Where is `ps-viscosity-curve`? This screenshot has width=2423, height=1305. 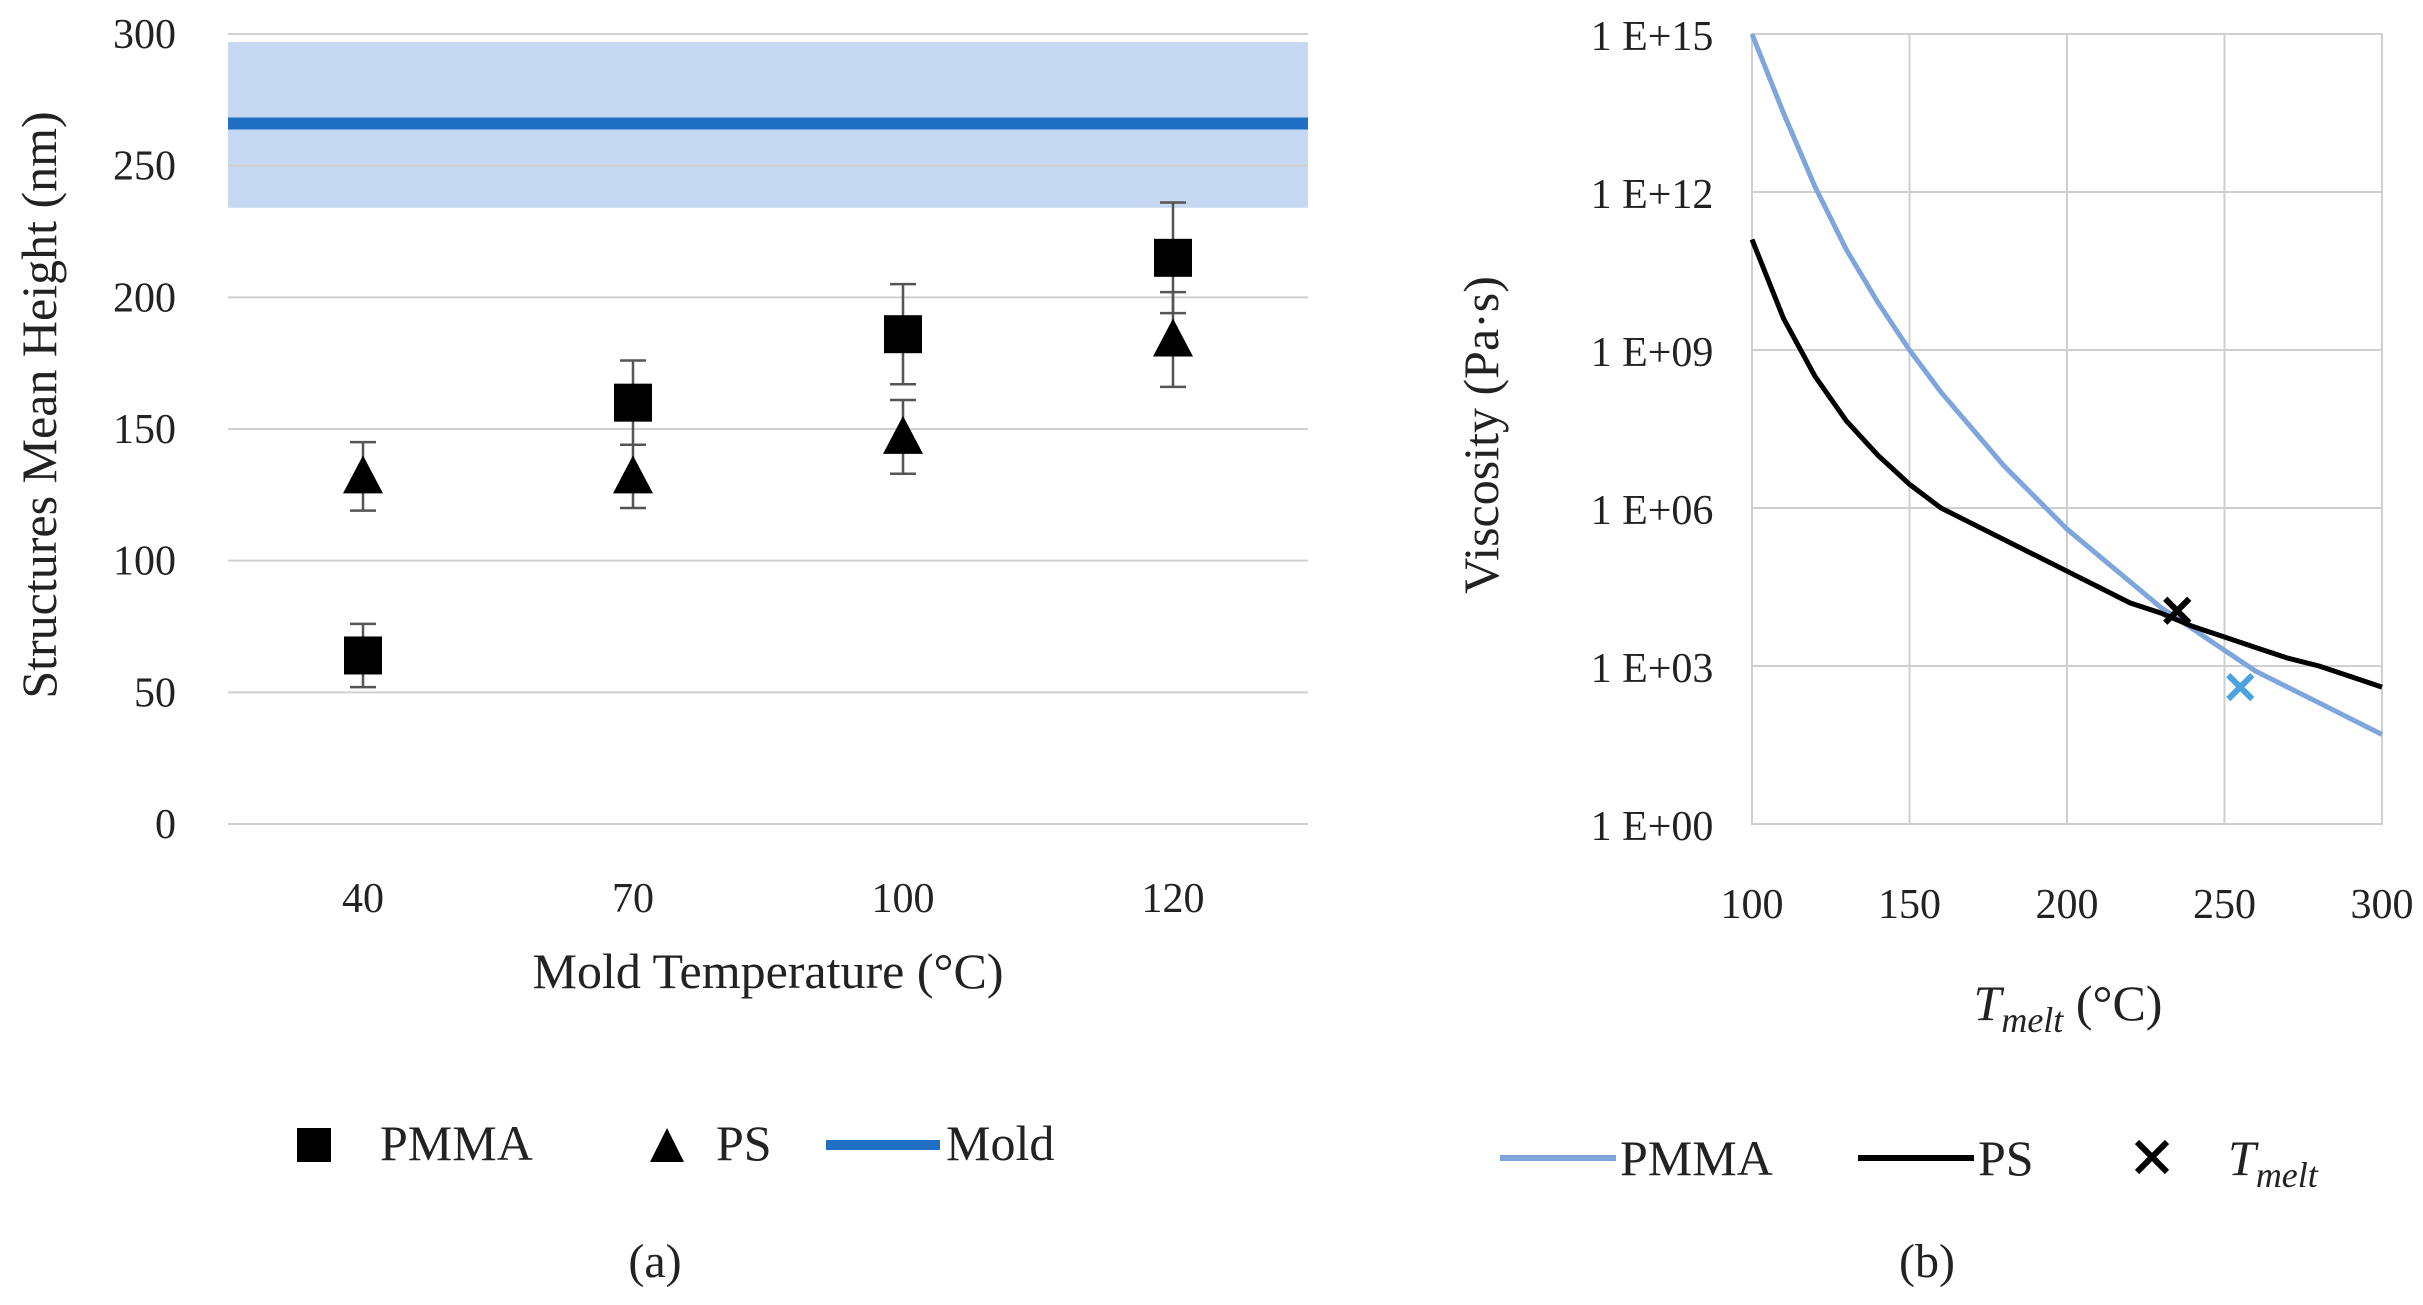
ps-viscosity-curve is located at coordinates (2066, 464).